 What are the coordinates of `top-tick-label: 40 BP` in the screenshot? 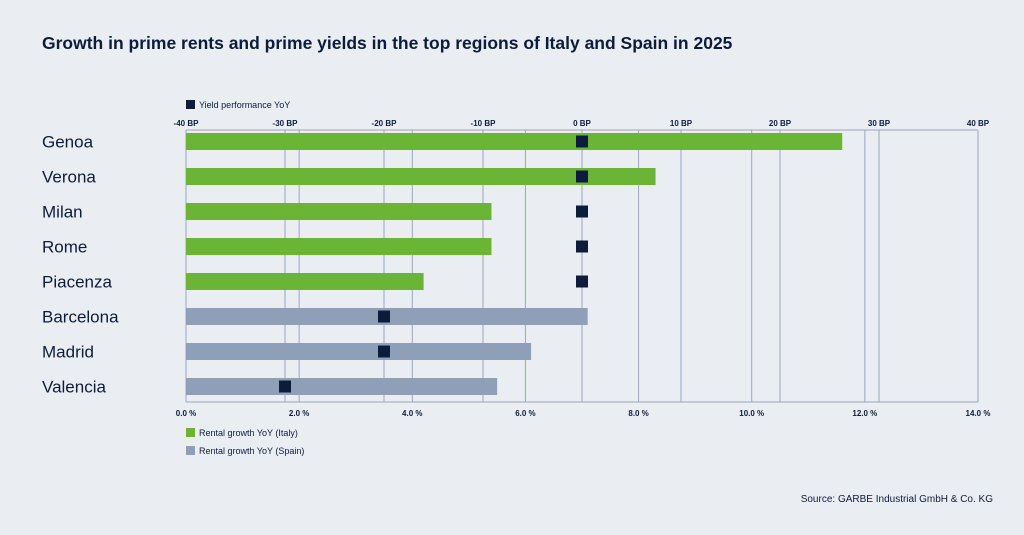 It's located at (978, 123).